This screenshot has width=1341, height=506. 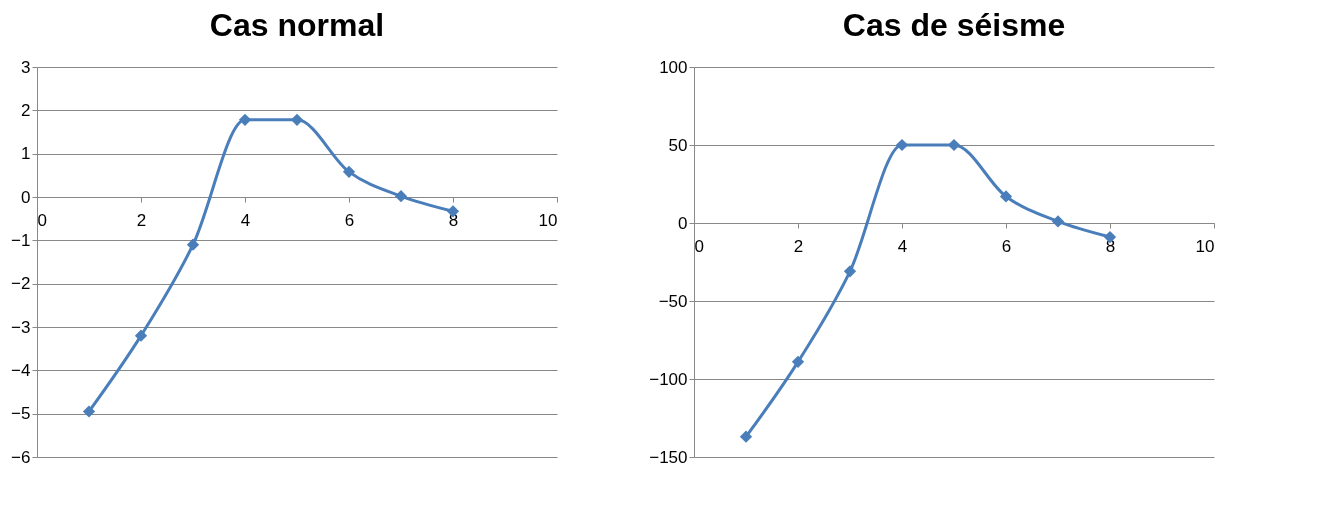 What do you see at coordinates (668, 457) in the screenshot?
I see `y-tick-label: −150` at bounding box center [668, 457].